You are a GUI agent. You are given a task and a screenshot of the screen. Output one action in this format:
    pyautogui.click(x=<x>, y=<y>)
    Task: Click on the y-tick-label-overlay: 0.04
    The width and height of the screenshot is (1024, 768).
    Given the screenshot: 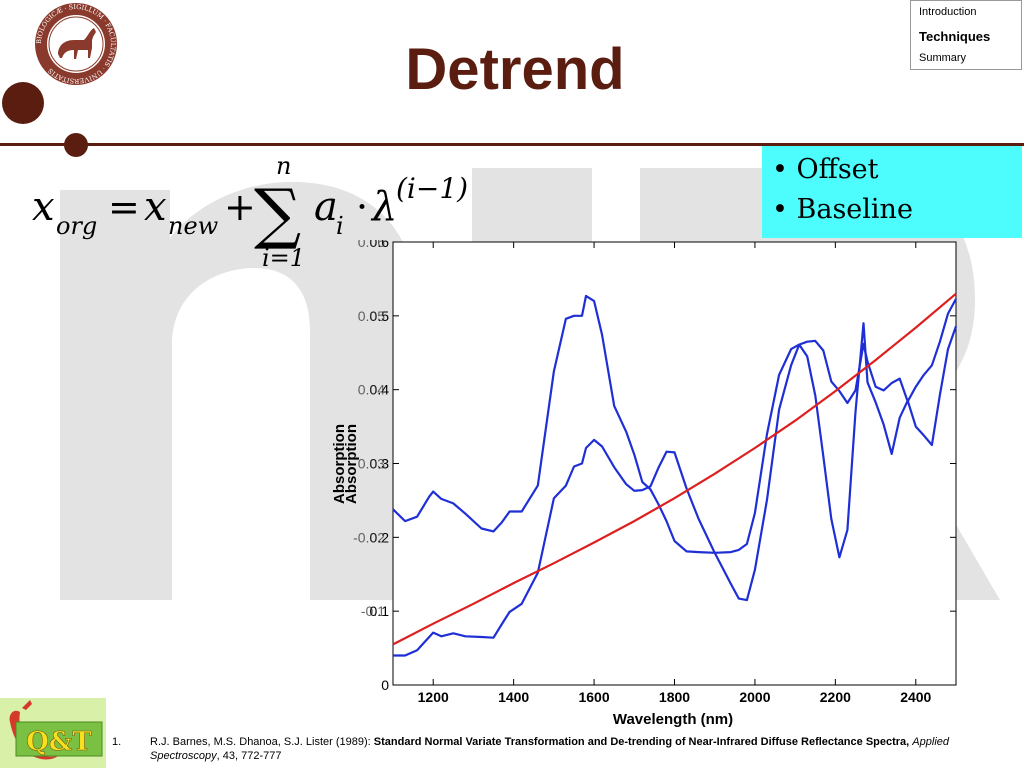 What is the action you would take?
    pyautogui.click(x=371, y=390)
    